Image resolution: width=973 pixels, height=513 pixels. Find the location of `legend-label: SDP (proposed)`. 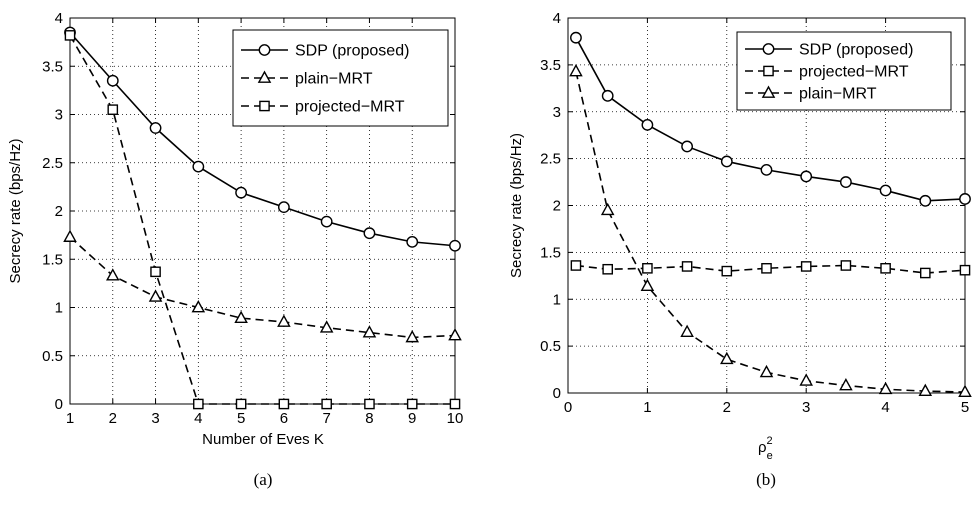

legend-label: SDP (proposed) is located at coordinates (856, 50).